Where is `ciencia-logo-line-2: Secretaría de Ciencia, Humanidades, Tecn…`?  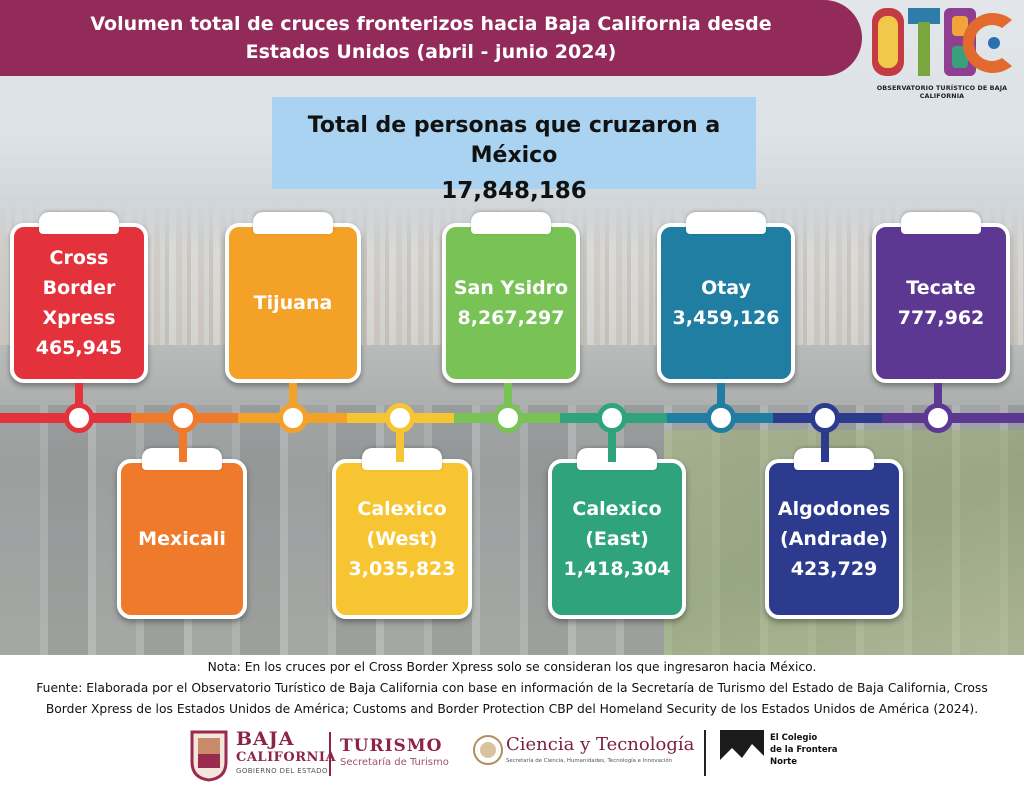 ciencia-logo-line-2: Secretaría de Ciencia, Humanidades, Tecn… is located at coordinates (589, 761).